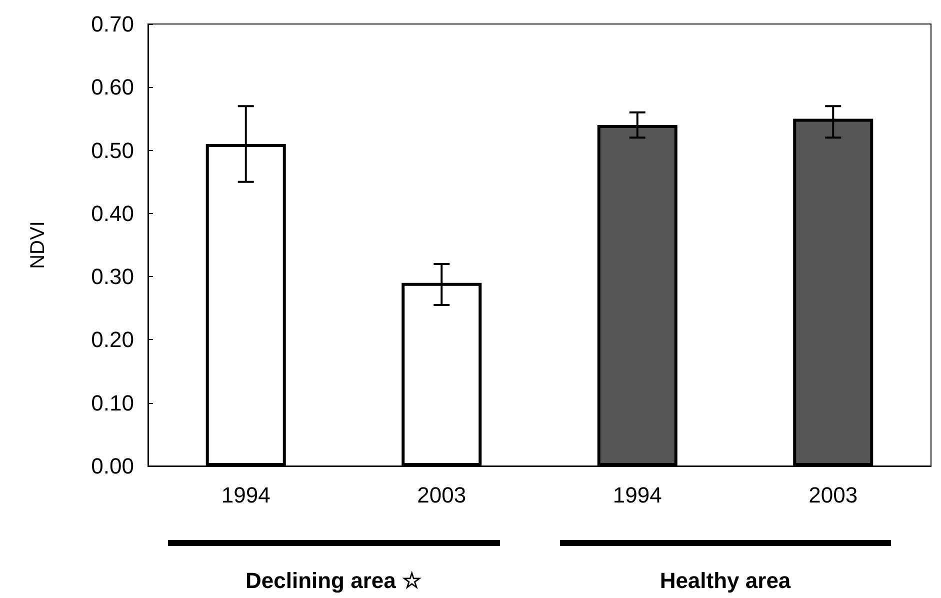 The width and height of the screenshot is (941, 598). Describe the element at coordinates (112, 403) in the screenshot. I see `y-tick-label: 0.10` at that location.